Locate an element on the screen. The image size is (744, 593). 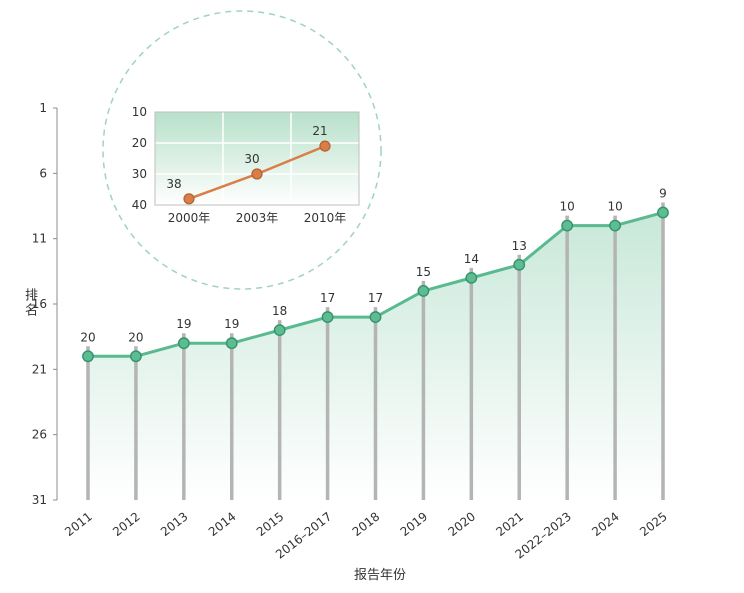
y-tick-label: 16 is located at coordinates (39, 304).